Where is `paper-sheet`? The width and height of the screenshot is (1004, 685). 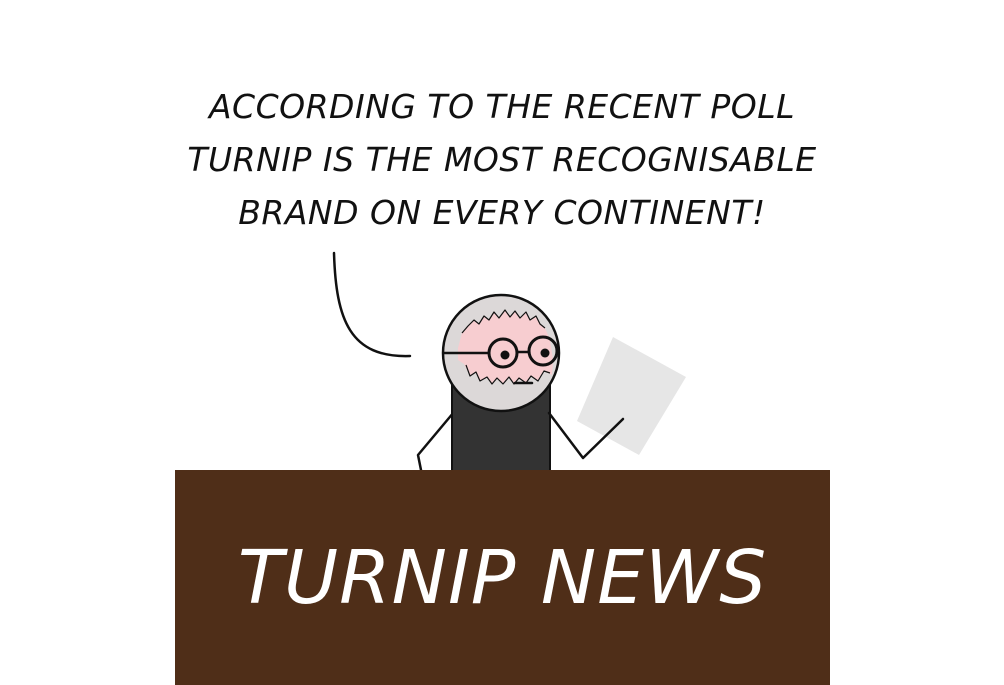
paper-sheet is located at coordinates (631, 396).